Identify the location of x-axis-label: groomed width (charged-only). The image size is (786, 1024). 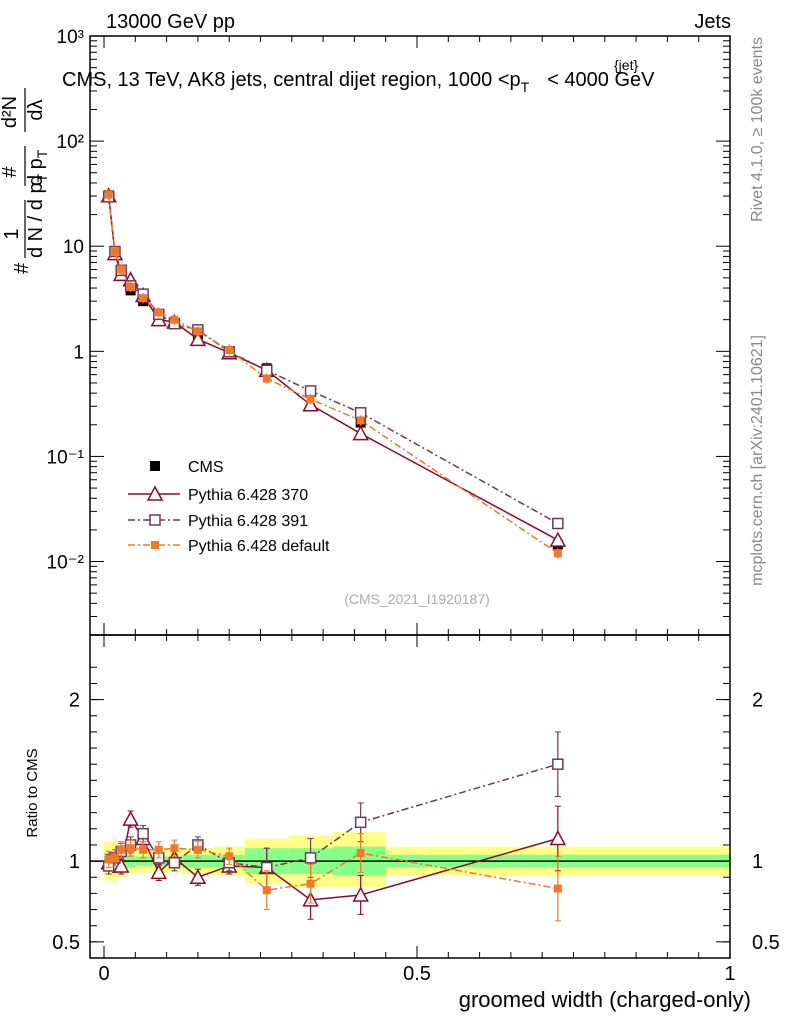
(605, 999).